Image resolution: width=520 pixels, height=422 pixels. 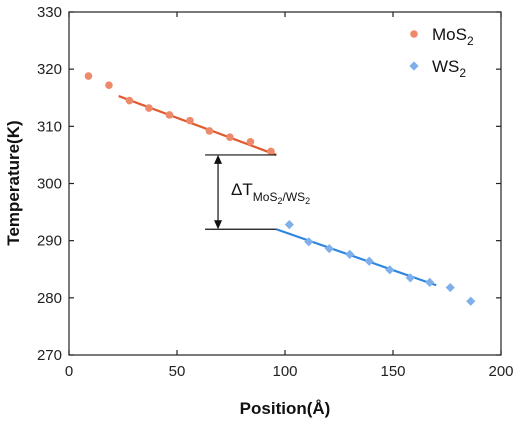 What do you see at coordinates (13, 182) in the screenshot?
I see `y-axis-title: Temperature(K)` at bounding box center [13, 182].